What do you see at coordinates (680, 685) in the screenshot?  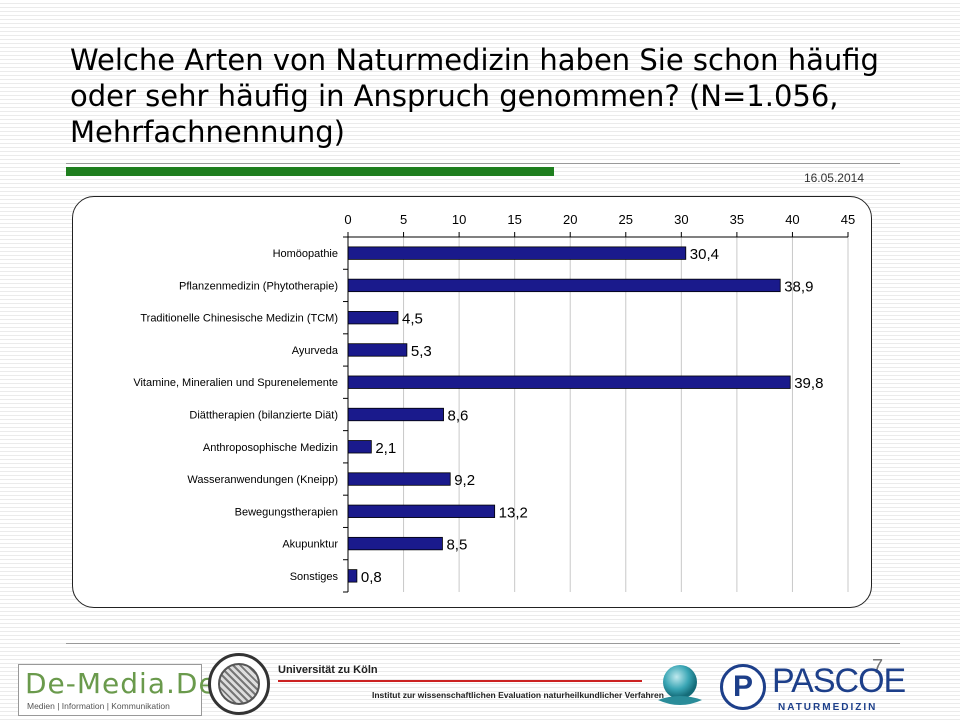 I see `sphere-logo-icon` at bounding box center [680, 685].